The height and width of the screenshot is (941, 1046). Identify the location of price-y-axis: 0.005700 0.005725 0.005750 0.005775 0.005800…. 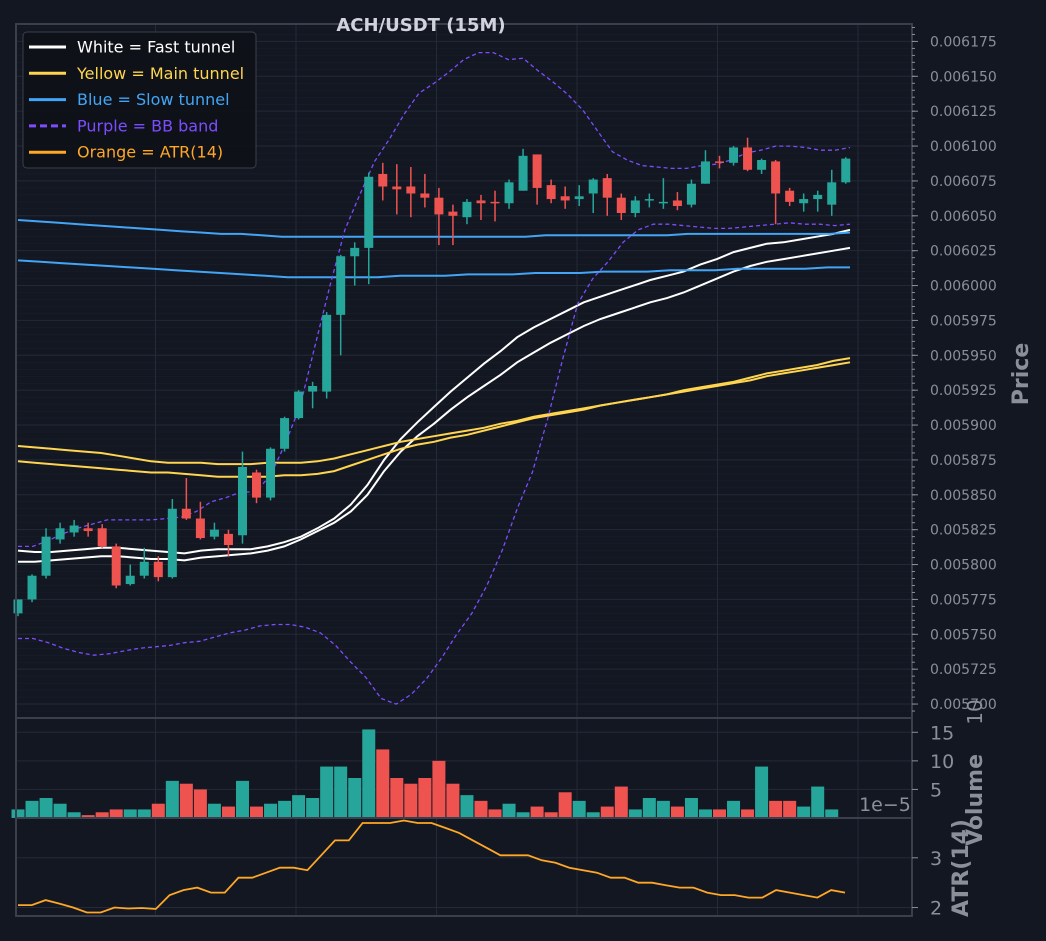
(954, 369).